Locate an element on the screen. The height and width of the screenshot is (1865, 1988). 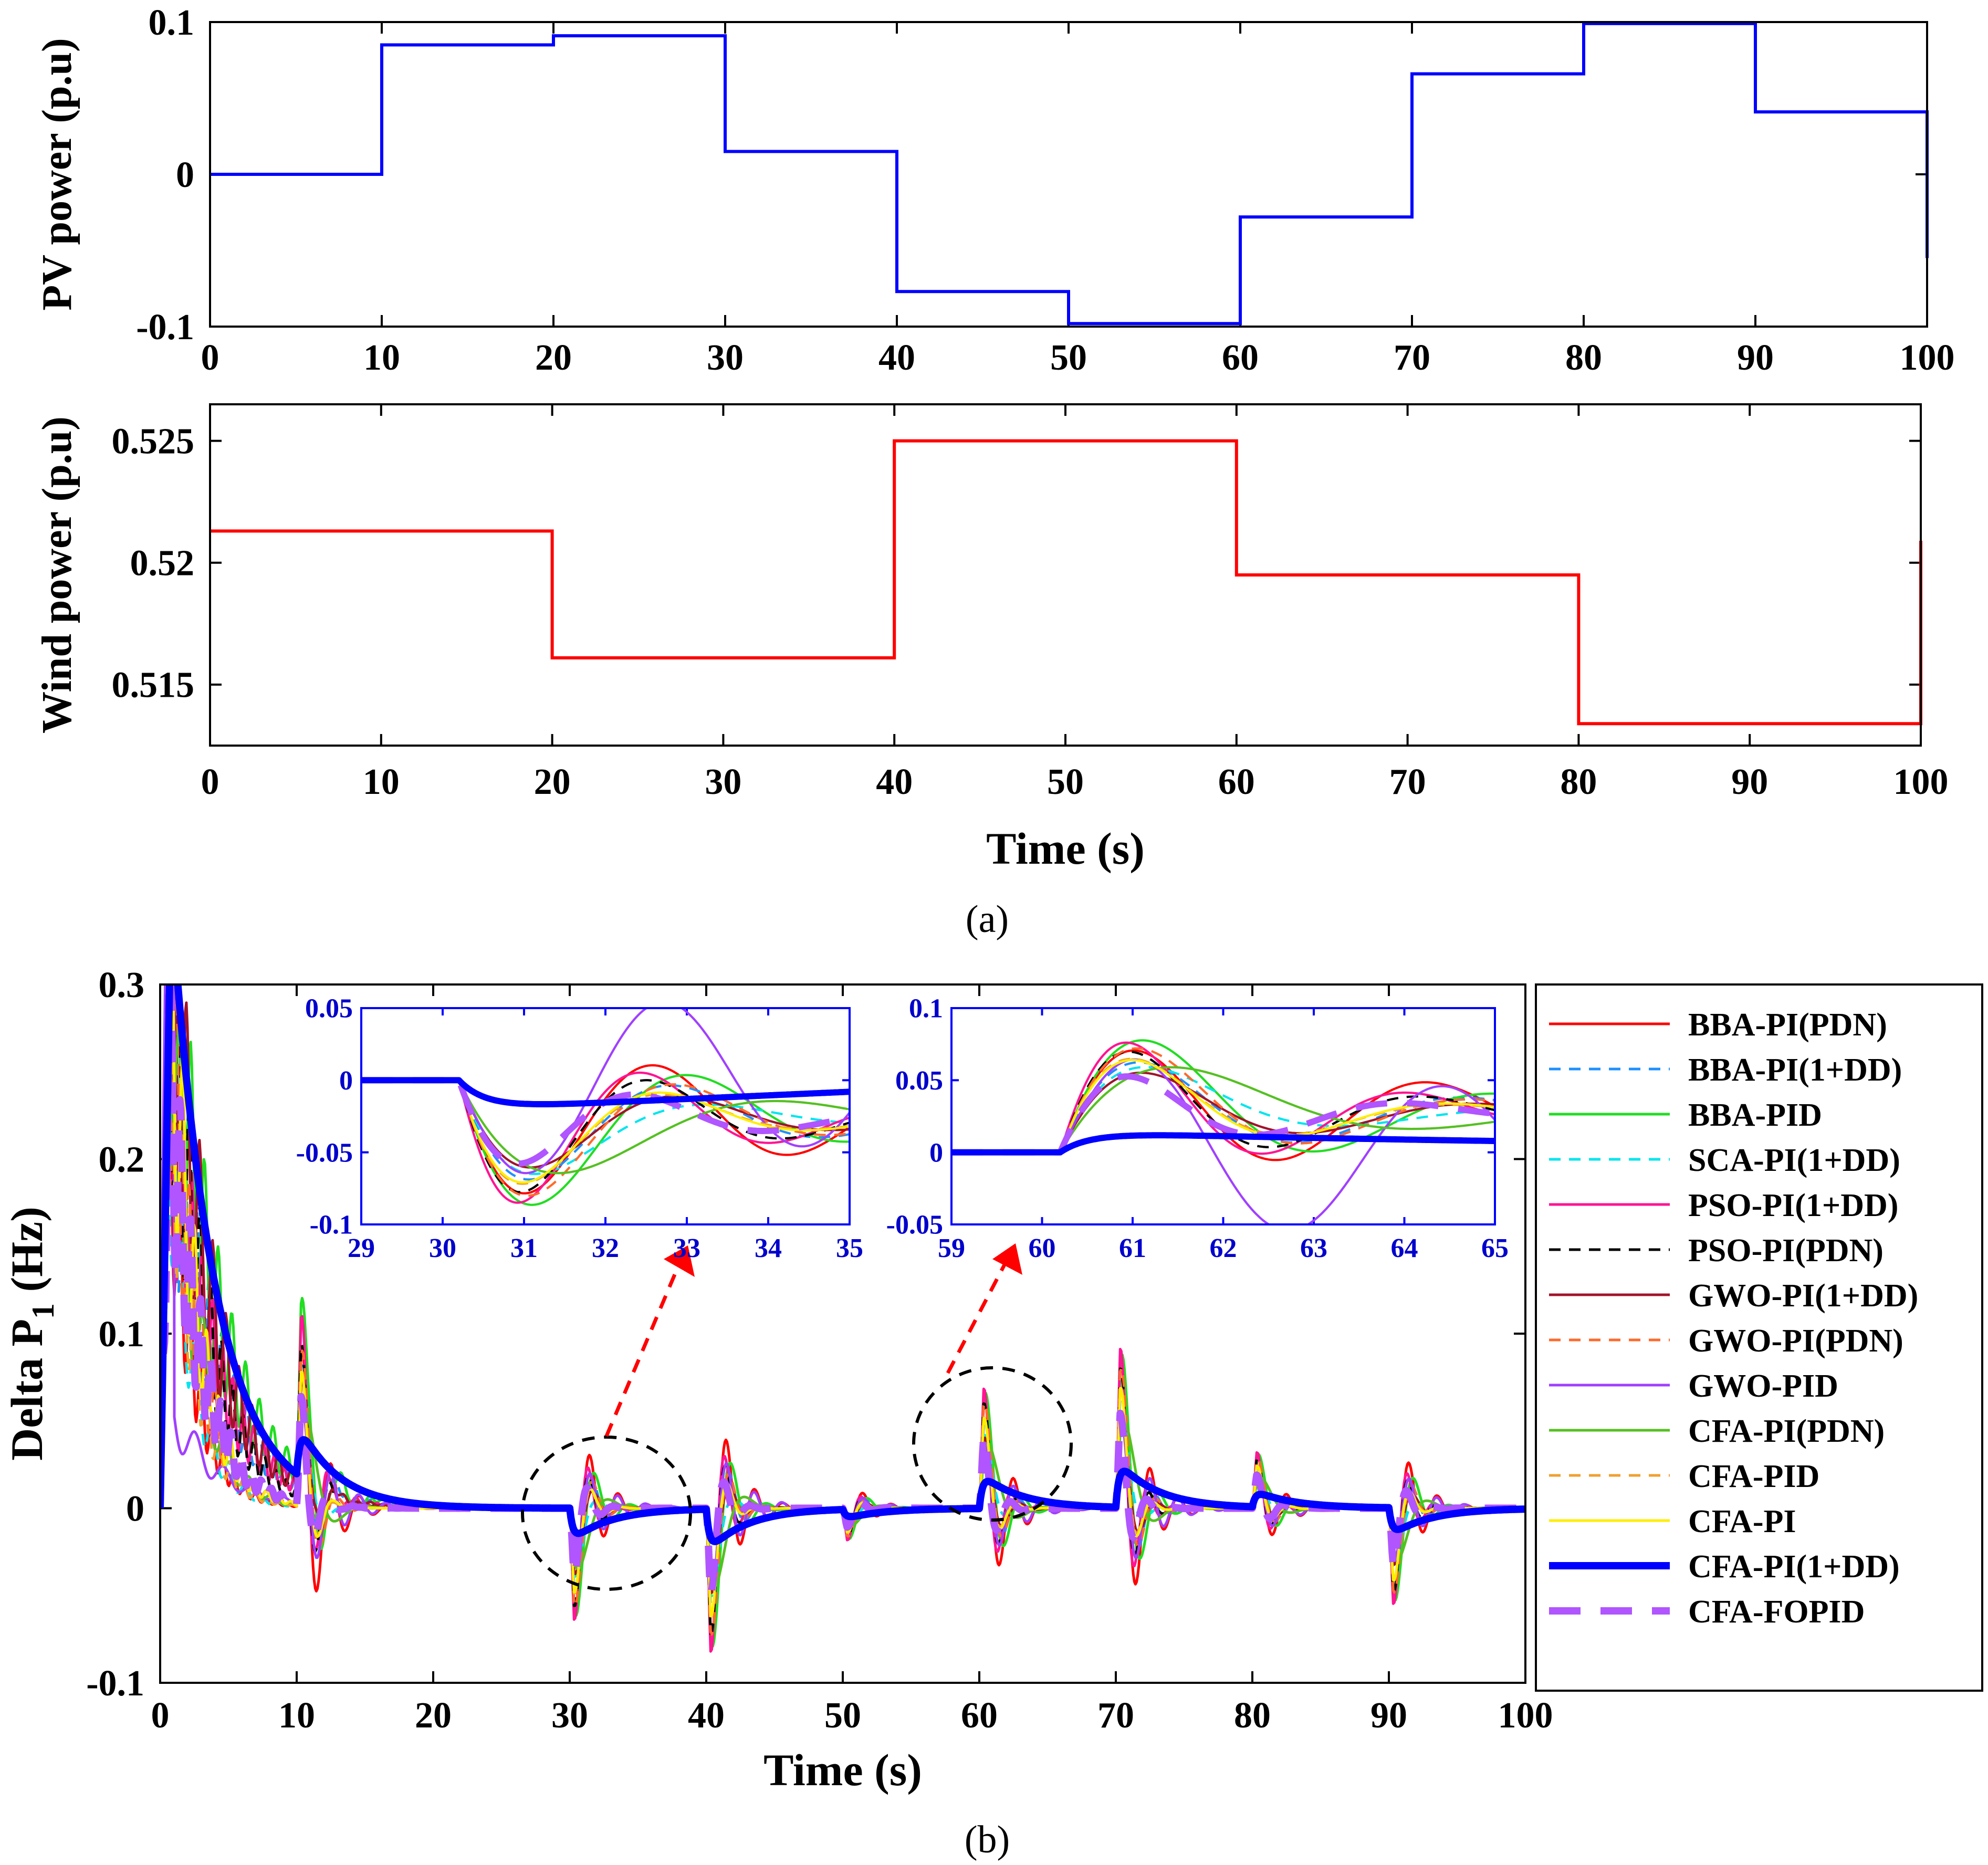
legend-item: CFA-PID is located at coordinates (1684, 1476).